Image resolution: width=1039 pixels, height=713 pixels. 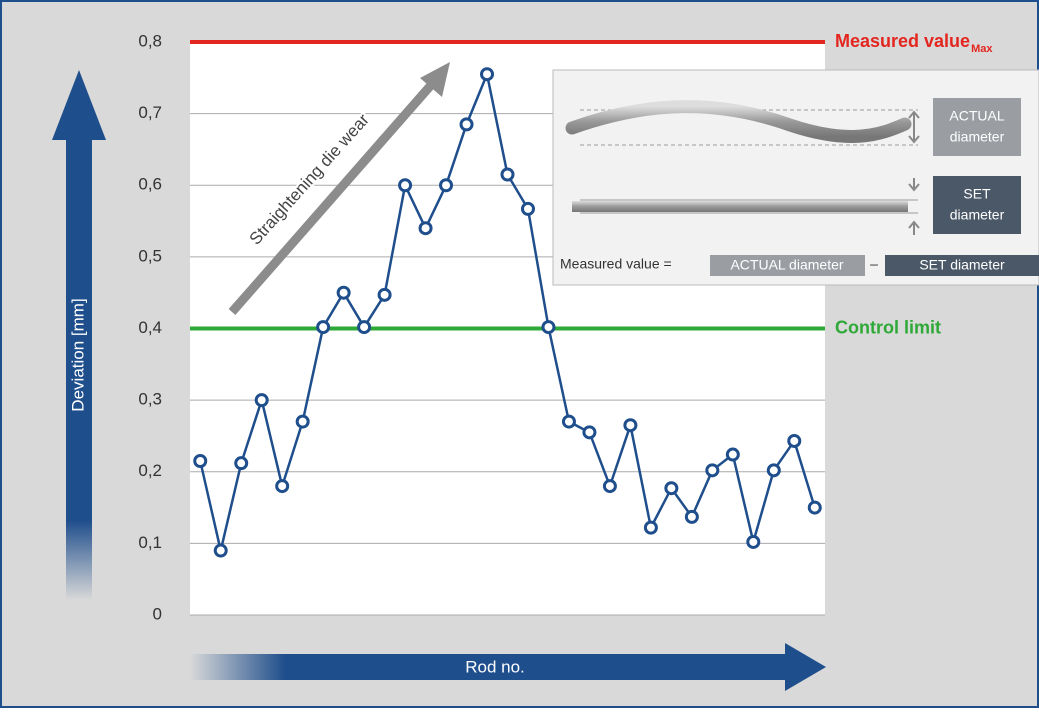 What do you see at coordinates (874, 264) in the screenshot?
I see `formula-minus: –` at bounding box center [874, 264].